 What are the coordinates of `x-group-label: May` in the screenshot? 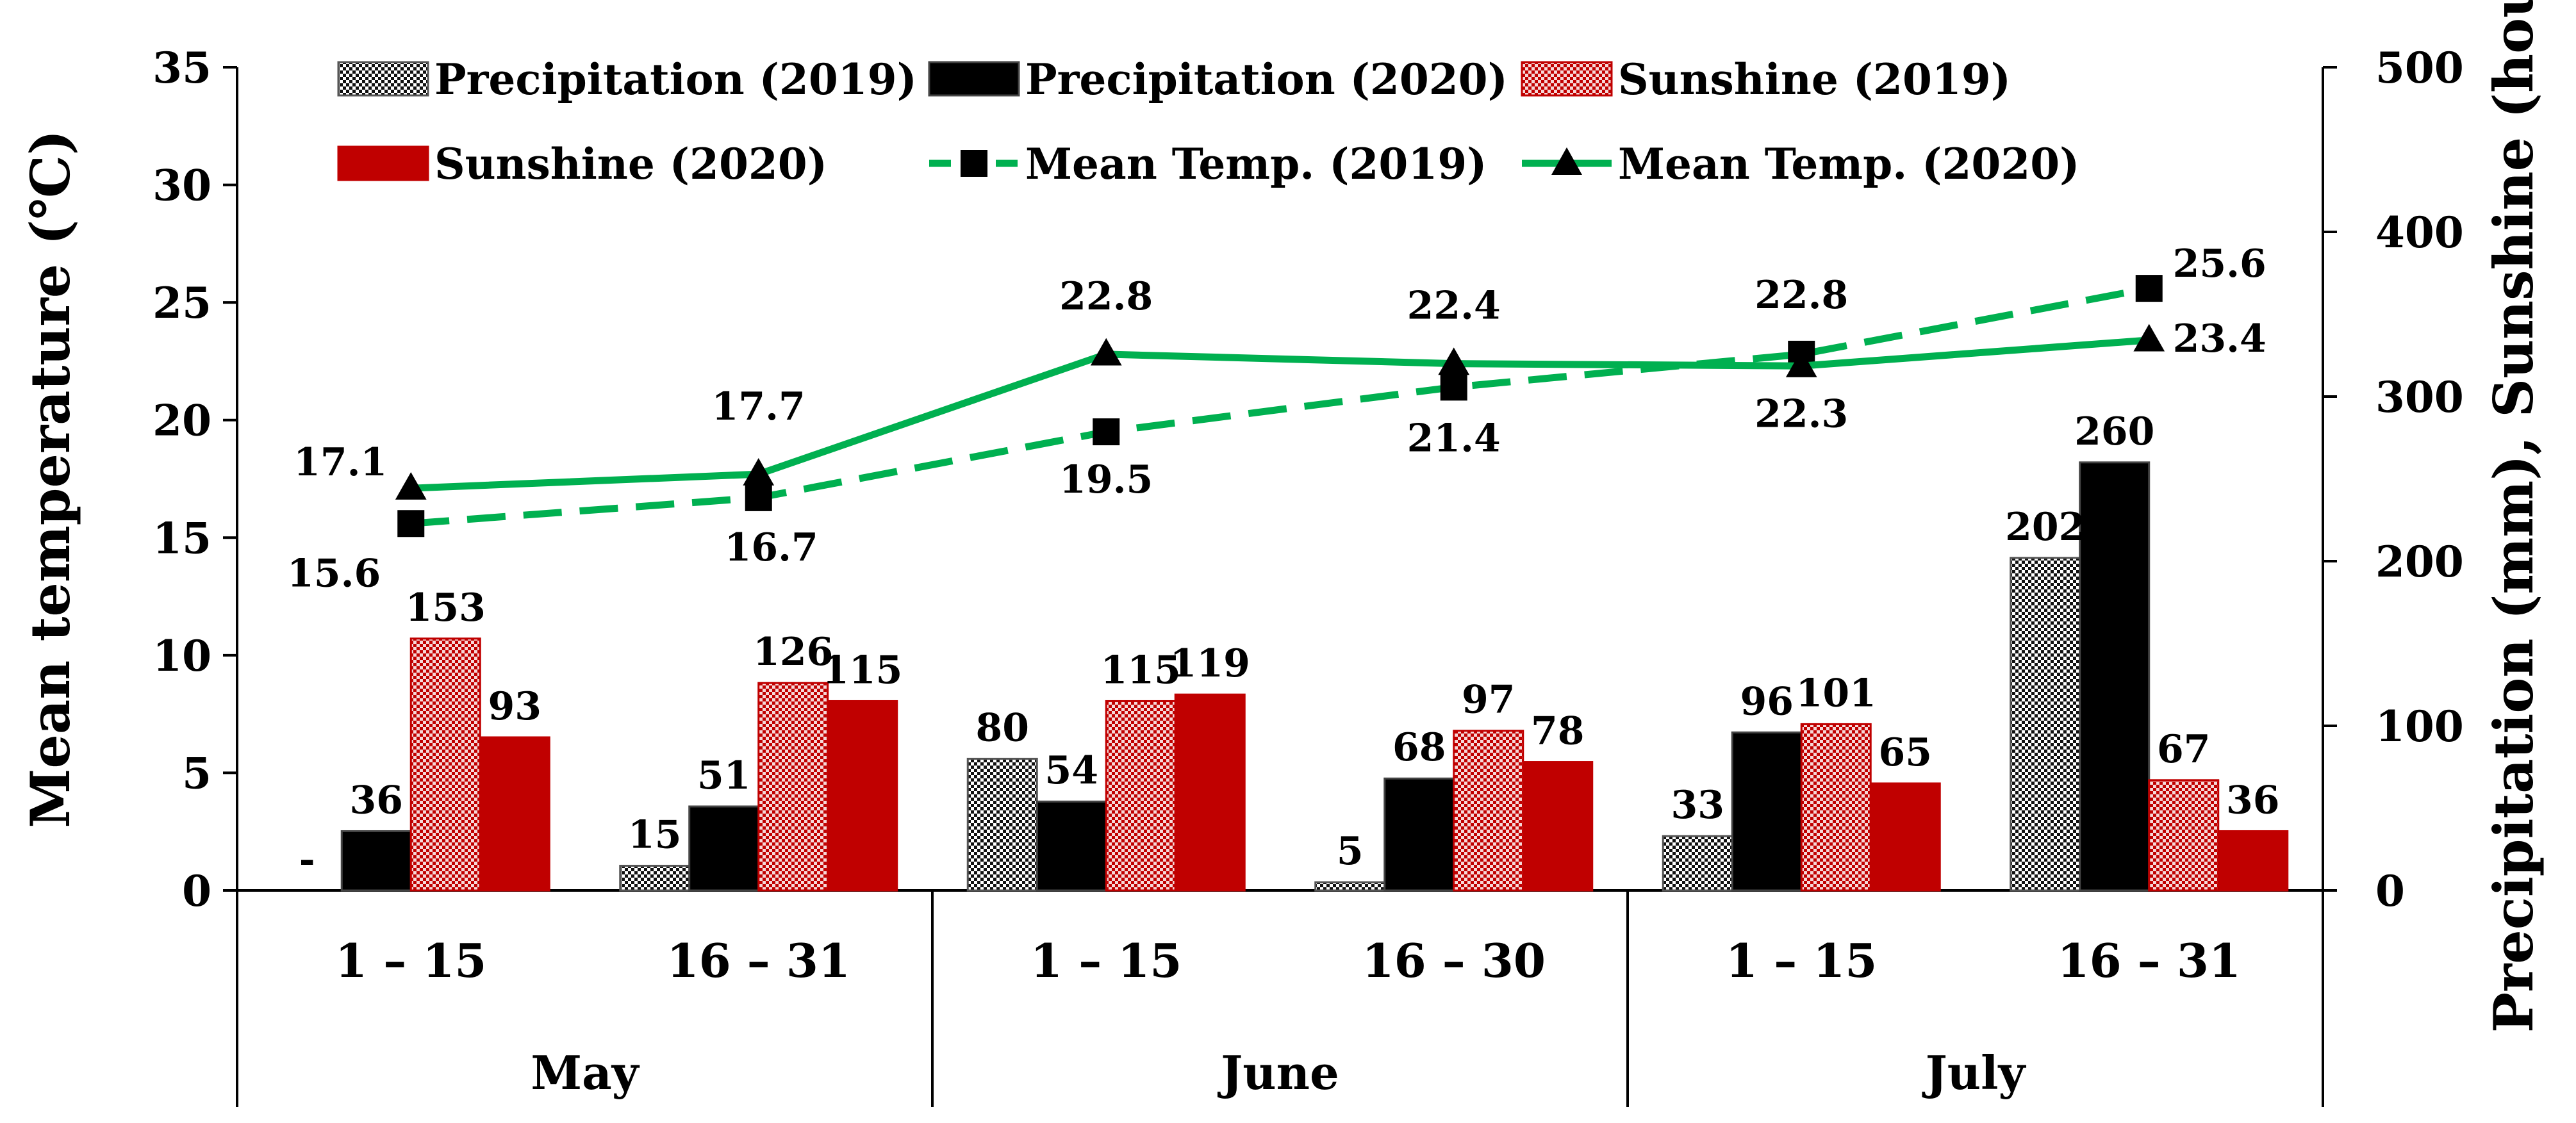 It's located at (585, 1072).